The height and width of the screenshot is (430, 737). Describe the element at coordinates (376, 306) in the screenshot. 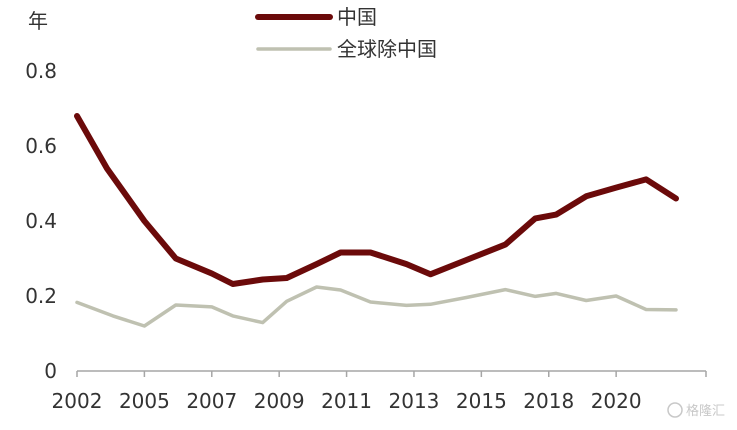

I see `series-line-global-ex-china` at that location.